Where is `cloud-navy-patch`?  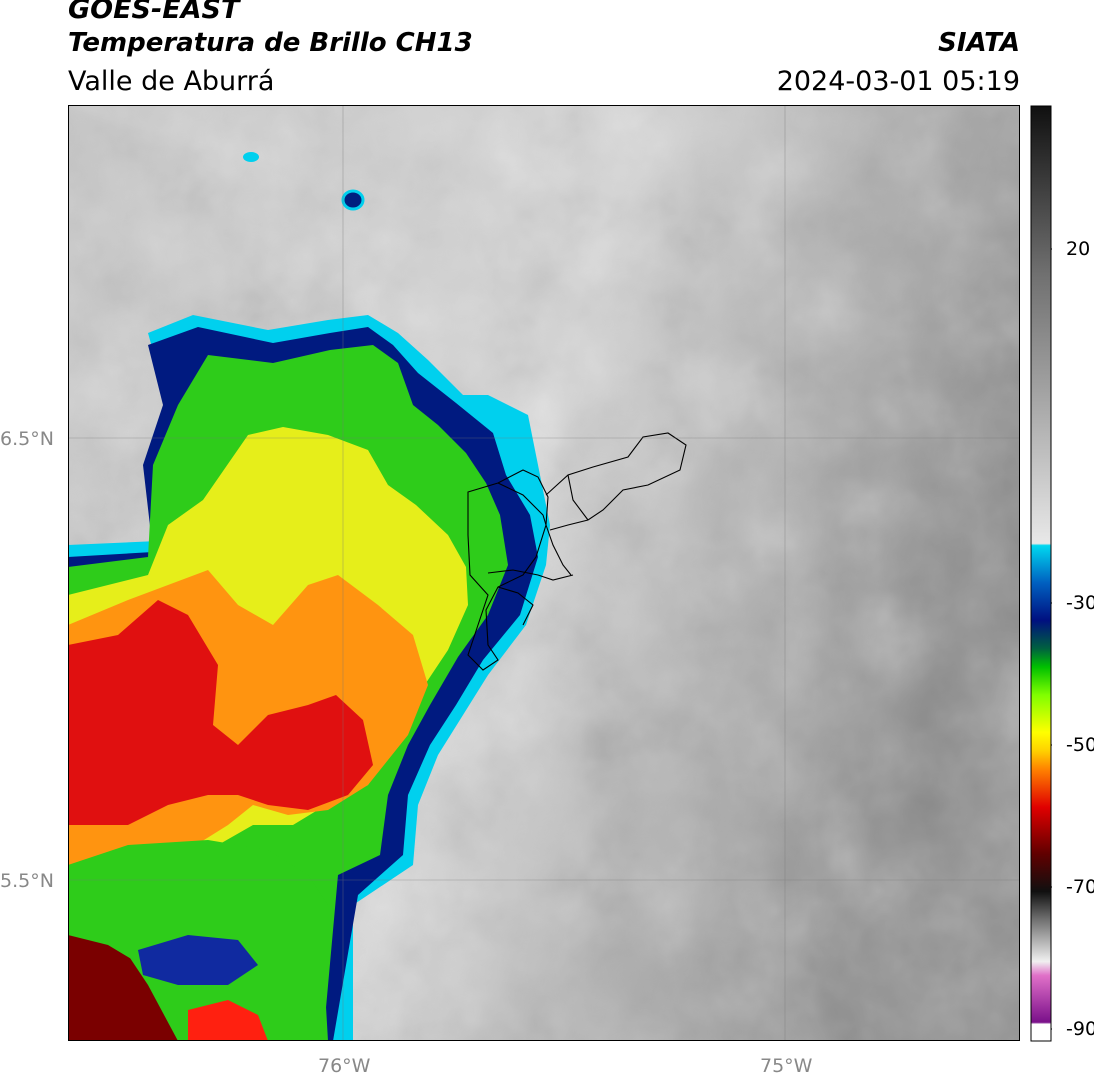
cloud-navy-patch is located at coordinates (198, 960).